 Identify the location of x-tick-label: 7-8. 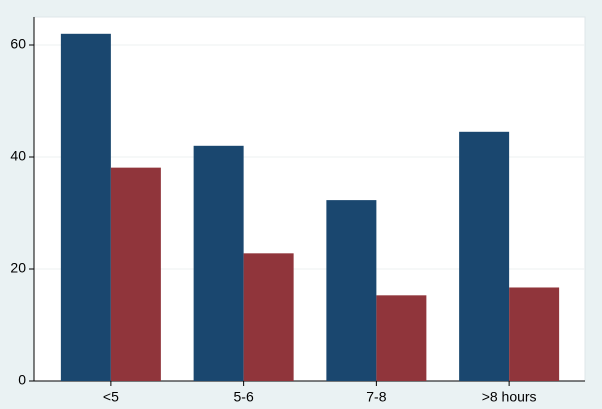
(376, 397).